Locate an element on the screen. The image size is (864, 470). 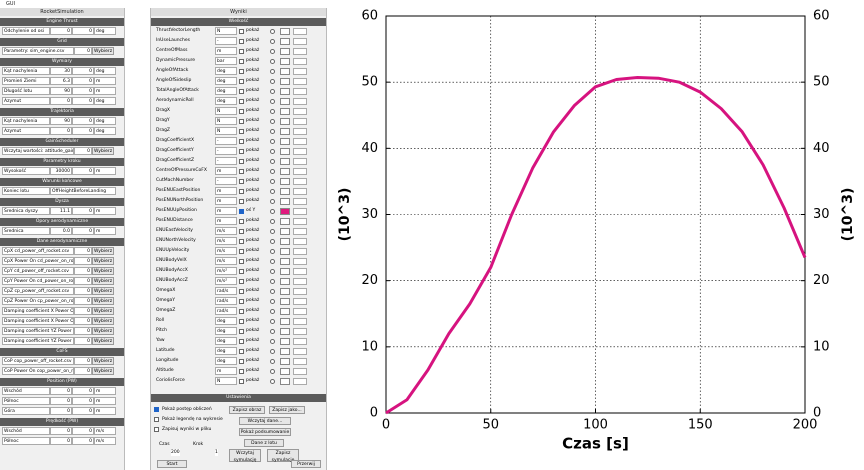
value-input: 6.3 is located at coordinates (61, 81).